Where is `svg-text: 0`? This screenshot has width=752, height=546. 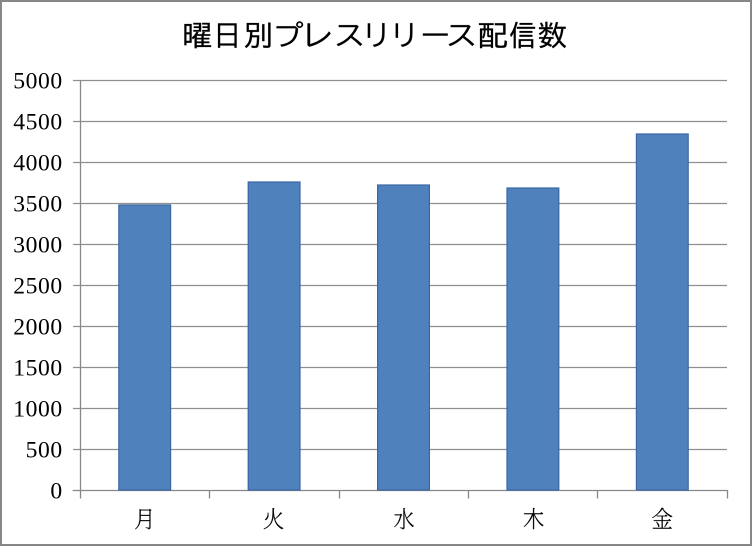
svg-text: 0 is located at coordinates (56, 492).